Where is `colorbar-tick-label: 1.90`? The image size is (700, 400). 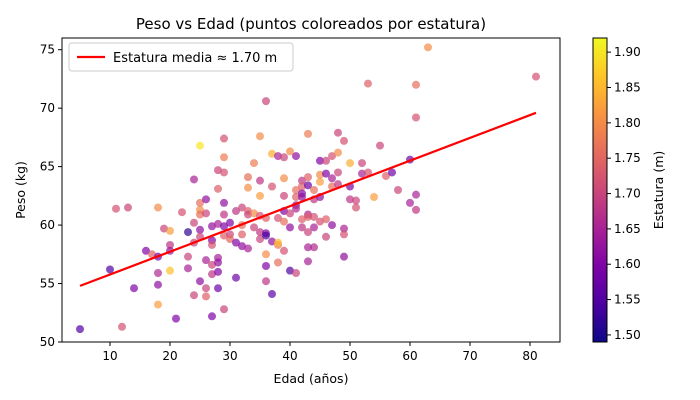 colorbar-tick-label: 1.90 is located at coordinates (627, 52).